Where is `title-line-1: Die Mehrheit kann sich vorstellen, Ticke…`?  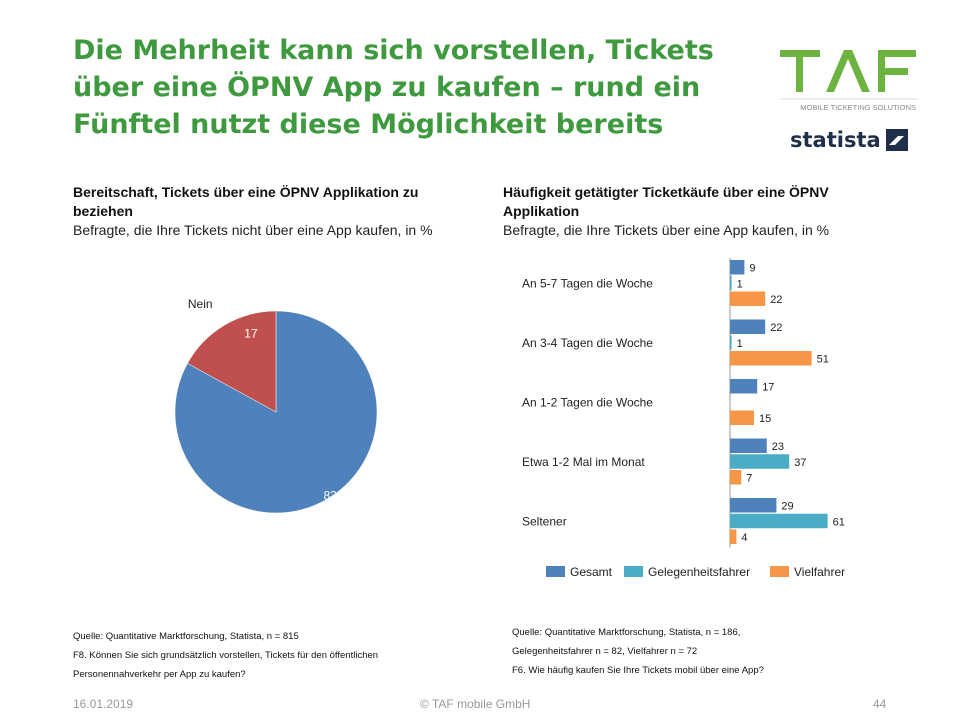 title-line-1: Die Mehrheit kann sich vorstellen, Ticke… is located at coordinates (393, 50).